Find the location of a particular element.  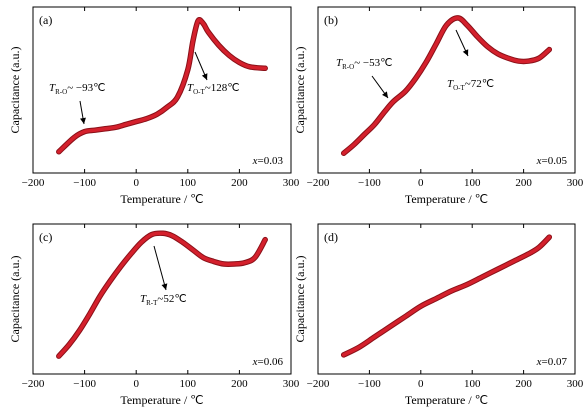

transition-annotation: TR-O~ −53℃ is located at coordinates (364, 64).